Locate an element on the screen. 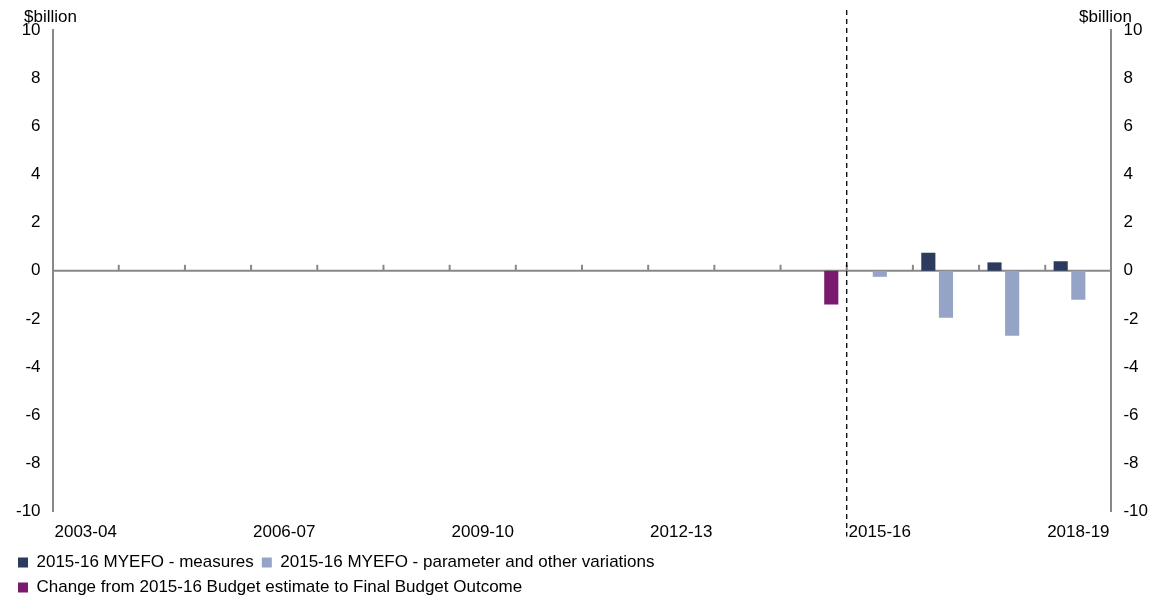 The width and height of the screenshot is (1160, 606). y-tick-label: 6 is located at coordinates (36, 126).